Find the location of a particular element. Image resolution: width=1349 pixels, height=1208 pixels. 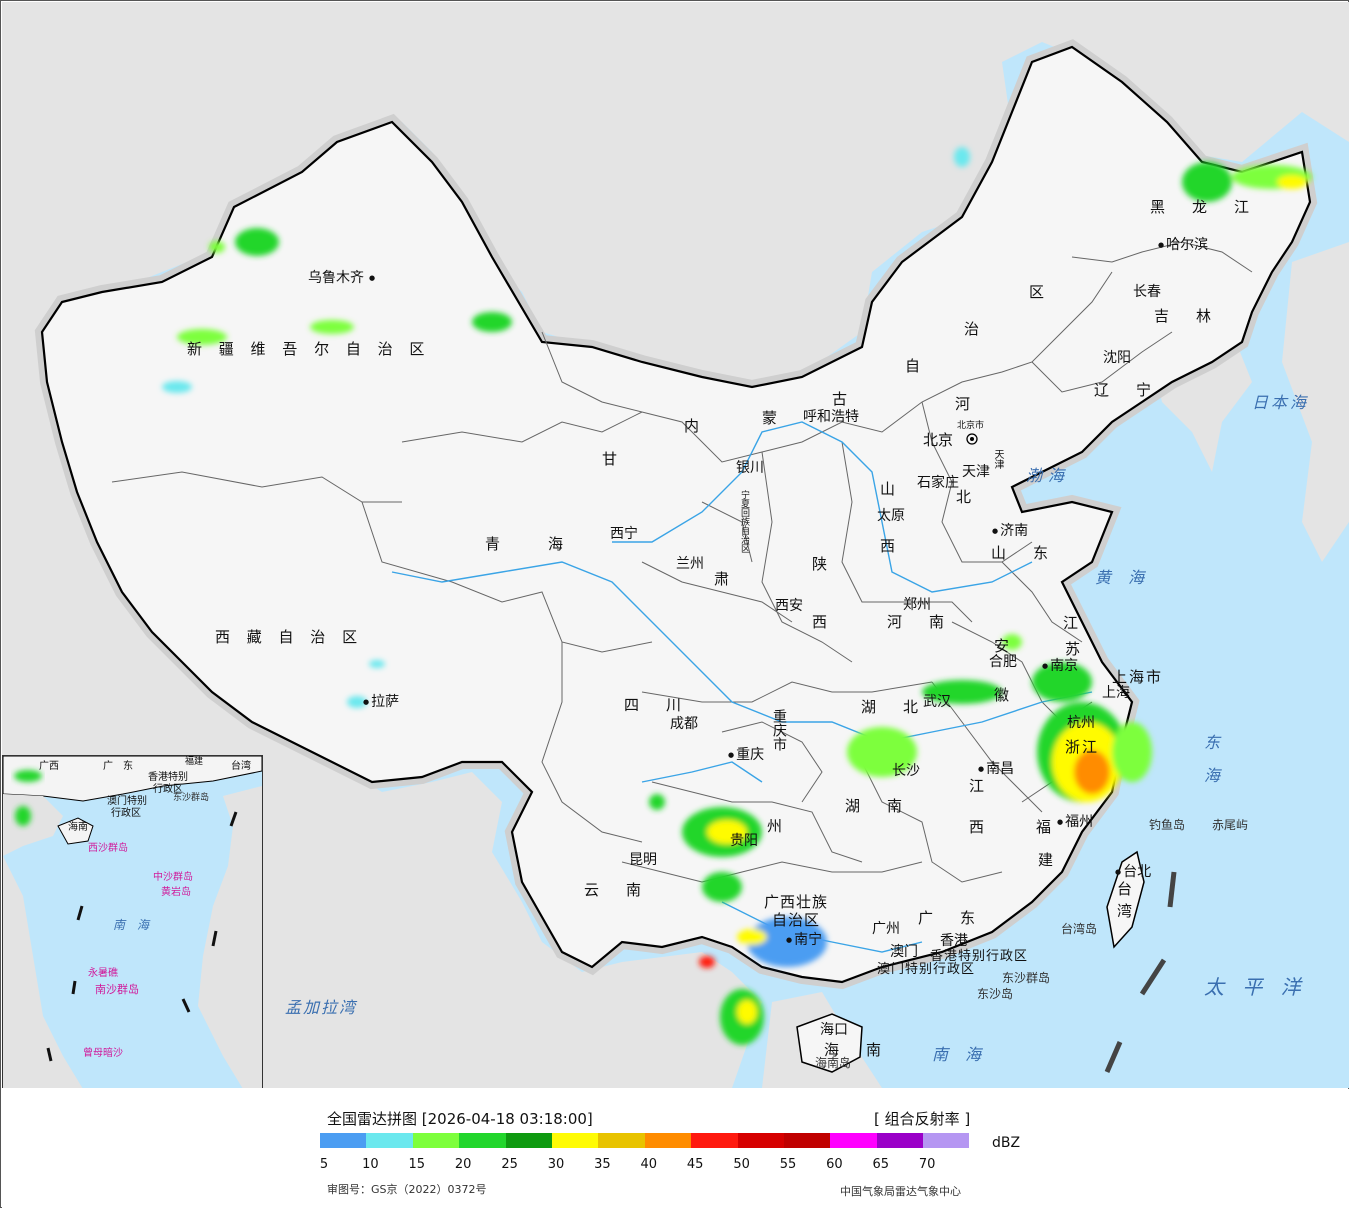

label-shanxi-2: 西 is located at coordinates (891, 546).